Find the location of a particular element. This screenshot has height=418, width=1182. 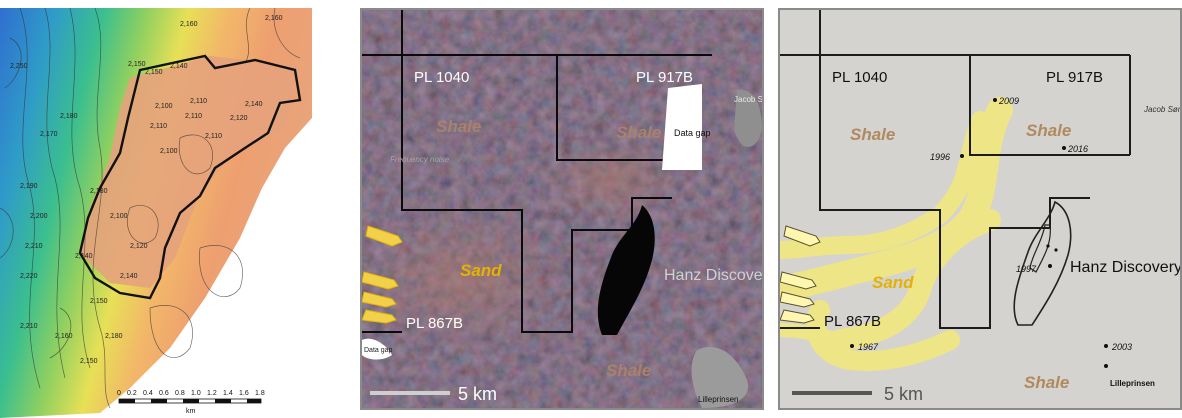

contour-label: 2,170 is located at coordinates (49, 134).